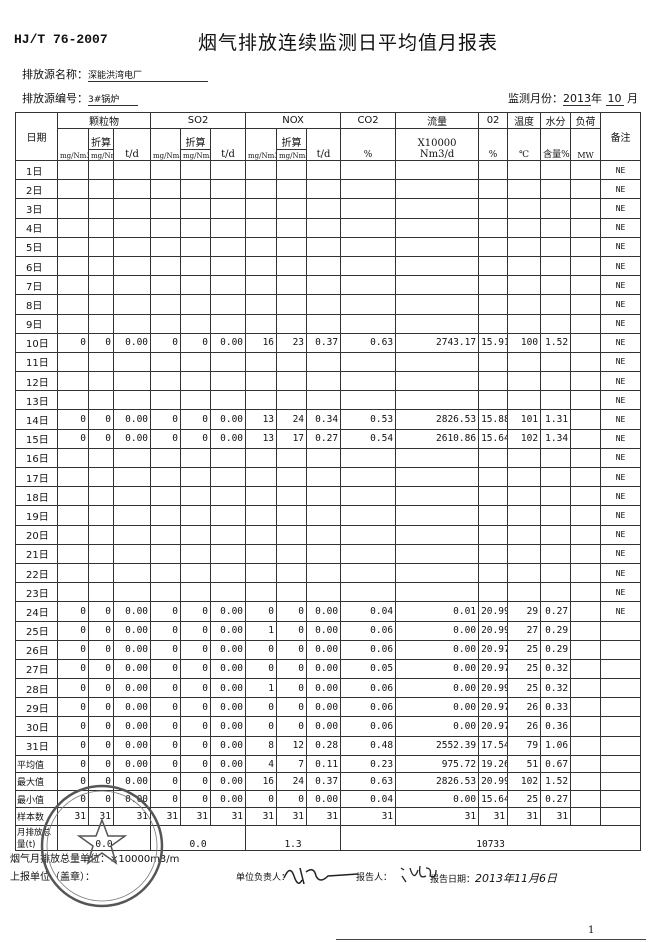 This screenshot has width=670, height=942. What do you see at coordinates (36, 342) in the screenshot?
I see `row-date: 10日` at bounding box center [36, 342].